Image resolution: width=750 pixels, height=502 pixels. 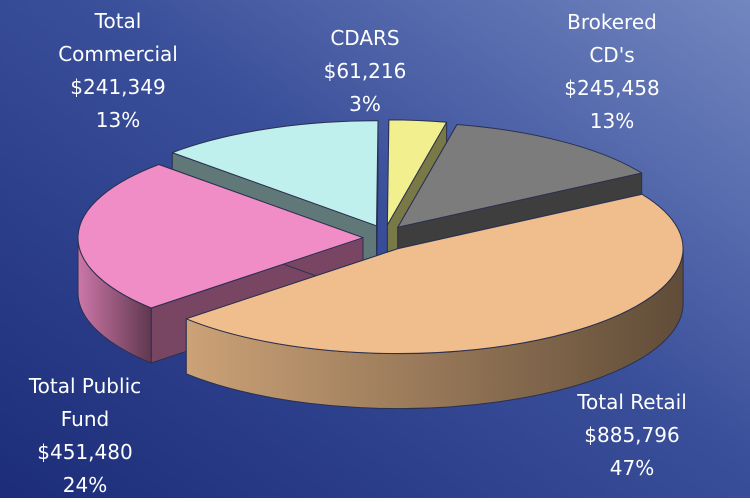 I want to click on label-name: CDARS, so click(x=365, y=38).